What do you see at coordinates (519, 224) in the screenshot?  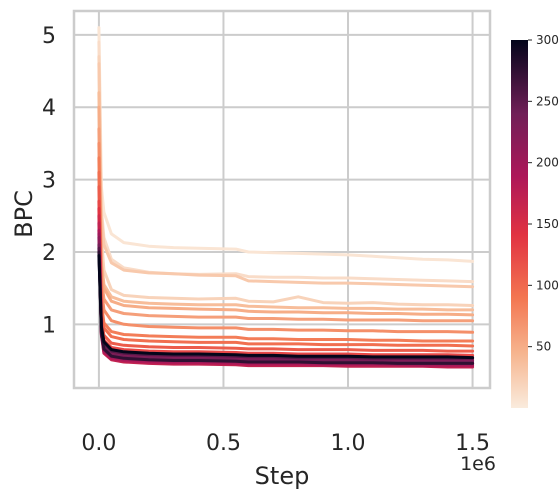 I see `colorbar` at bounding box center [519, 224].